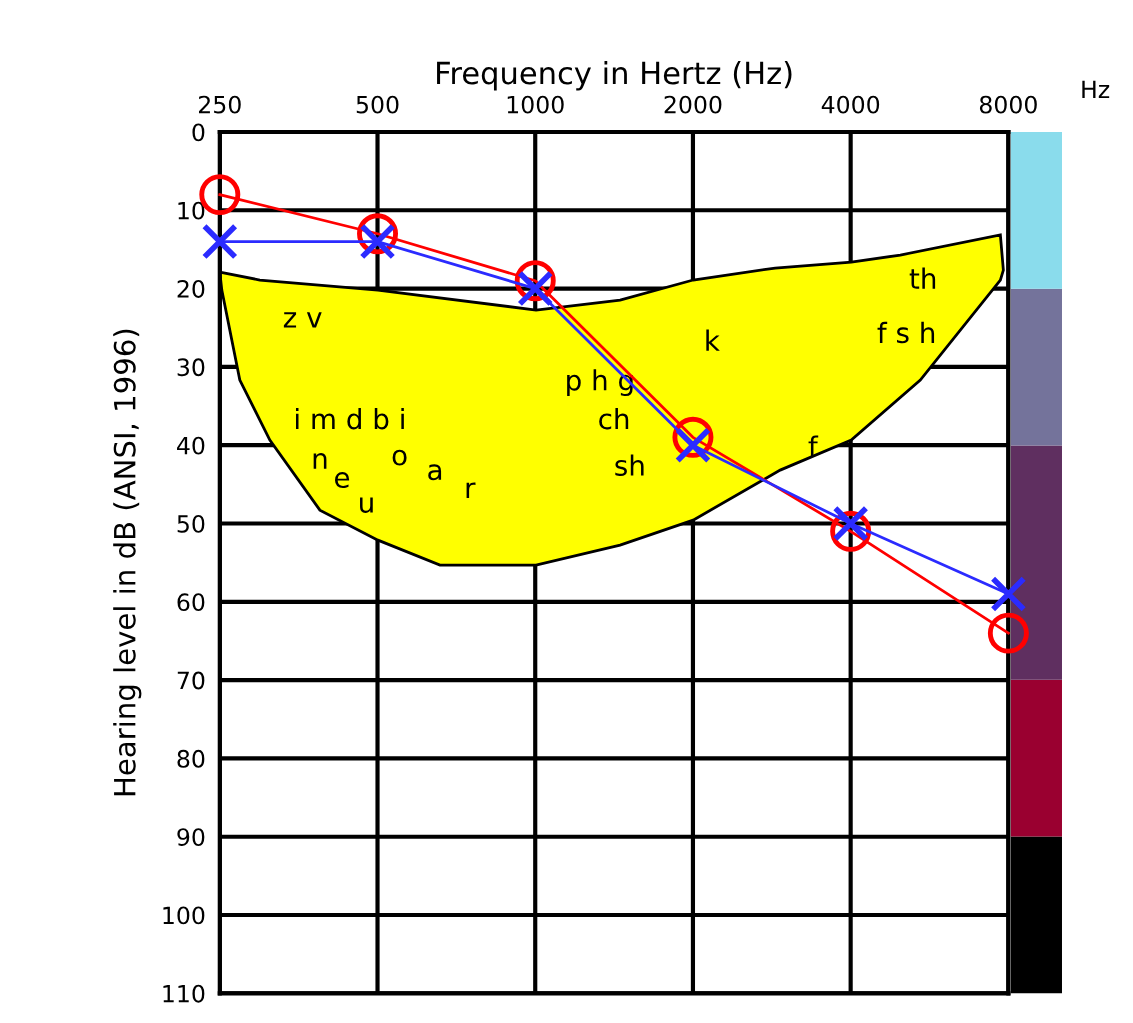  What do you see at coordinates (191, 367) in the screenshot?
I see `y-tick-label: 30` at bounding box center [191, 367].